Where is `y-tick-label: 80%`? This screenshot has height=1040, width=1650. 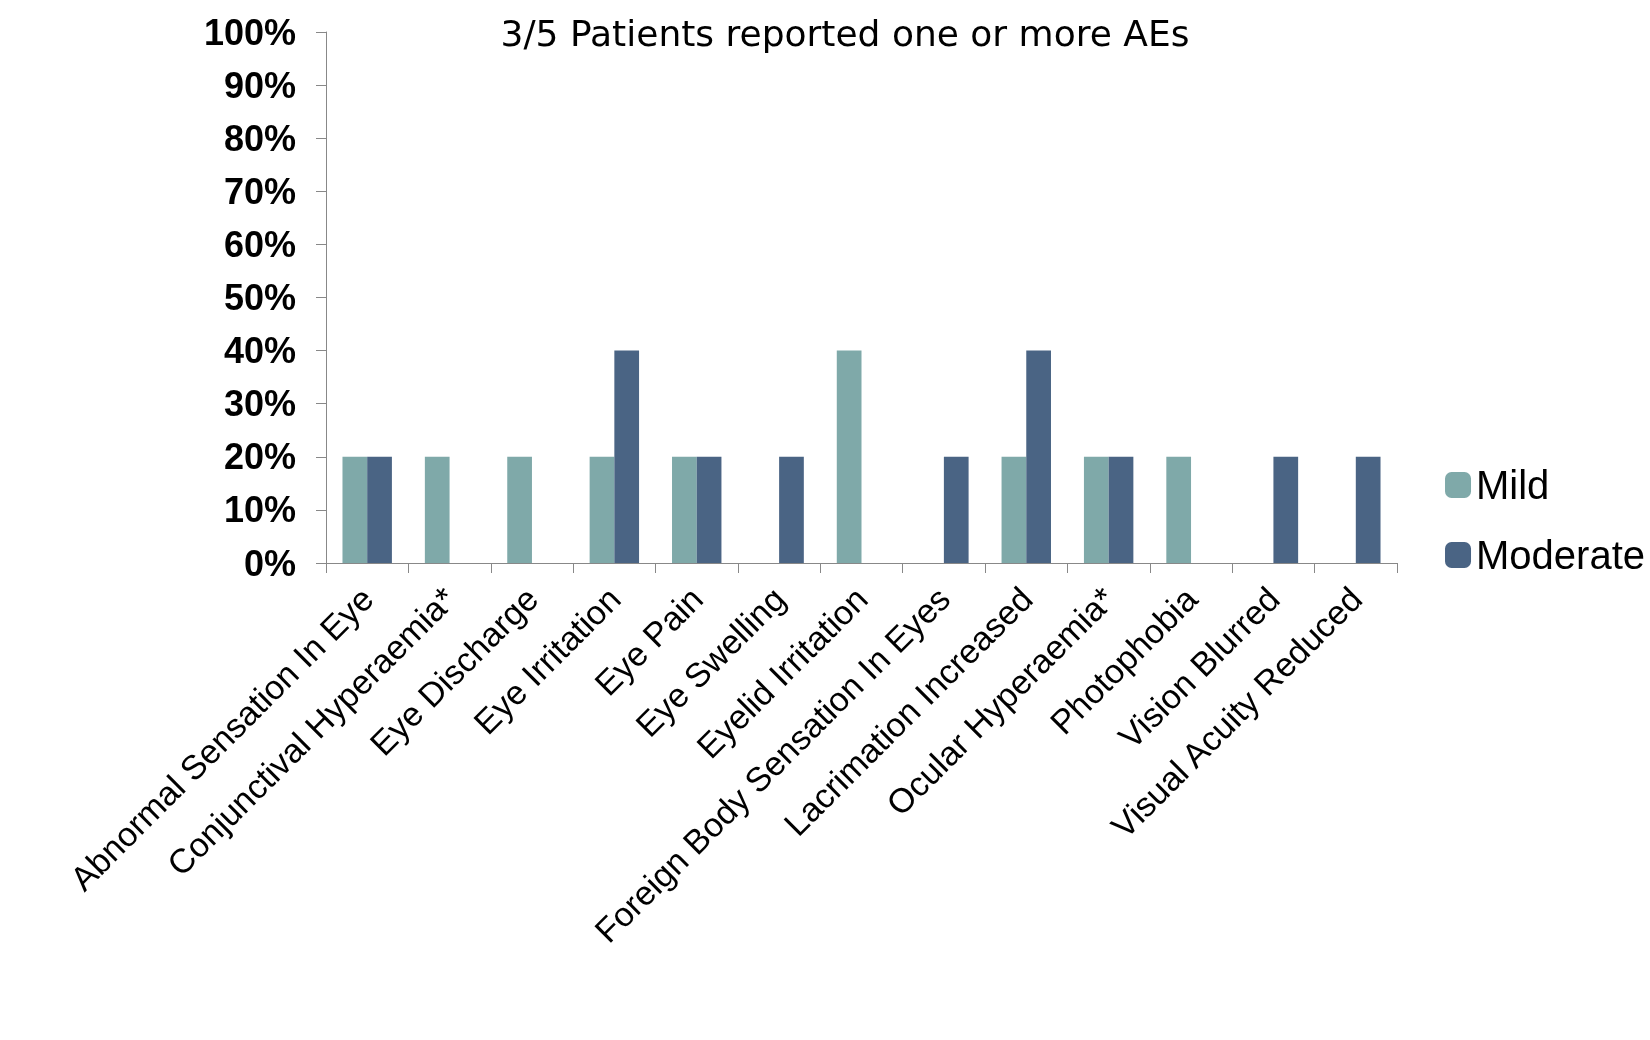
y-tick-label: 80% is located at coordinates (259, 138).